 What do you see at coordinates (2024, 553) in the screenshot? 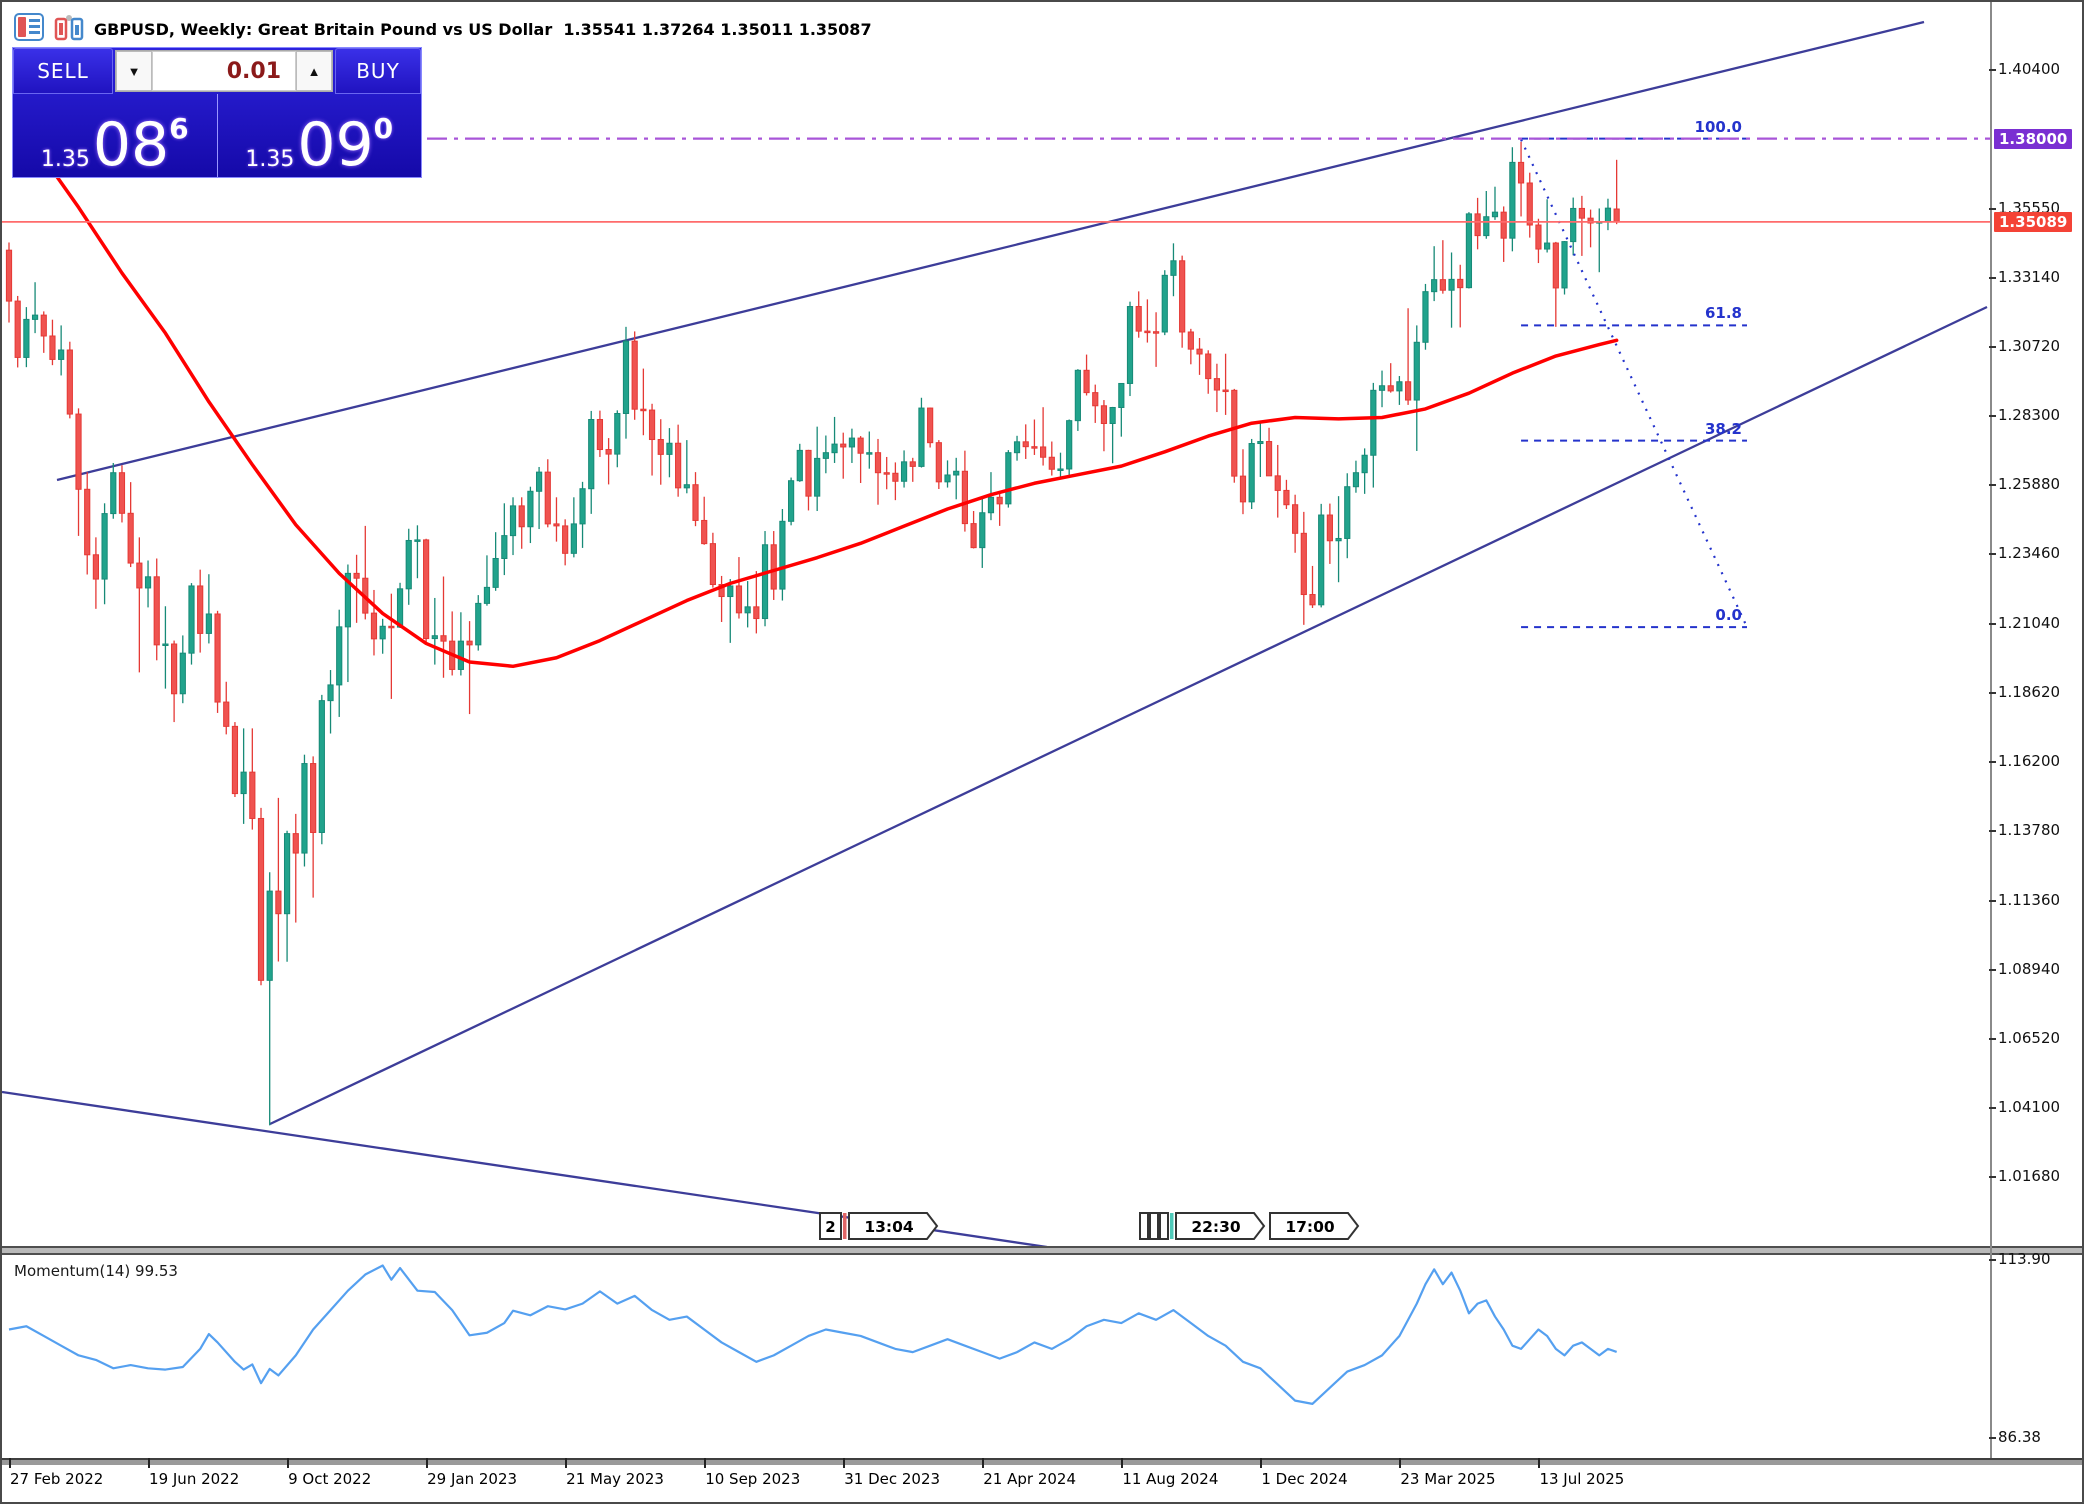
I see `price-axis-label: 1.23460` at bounding box center [2024, 553].